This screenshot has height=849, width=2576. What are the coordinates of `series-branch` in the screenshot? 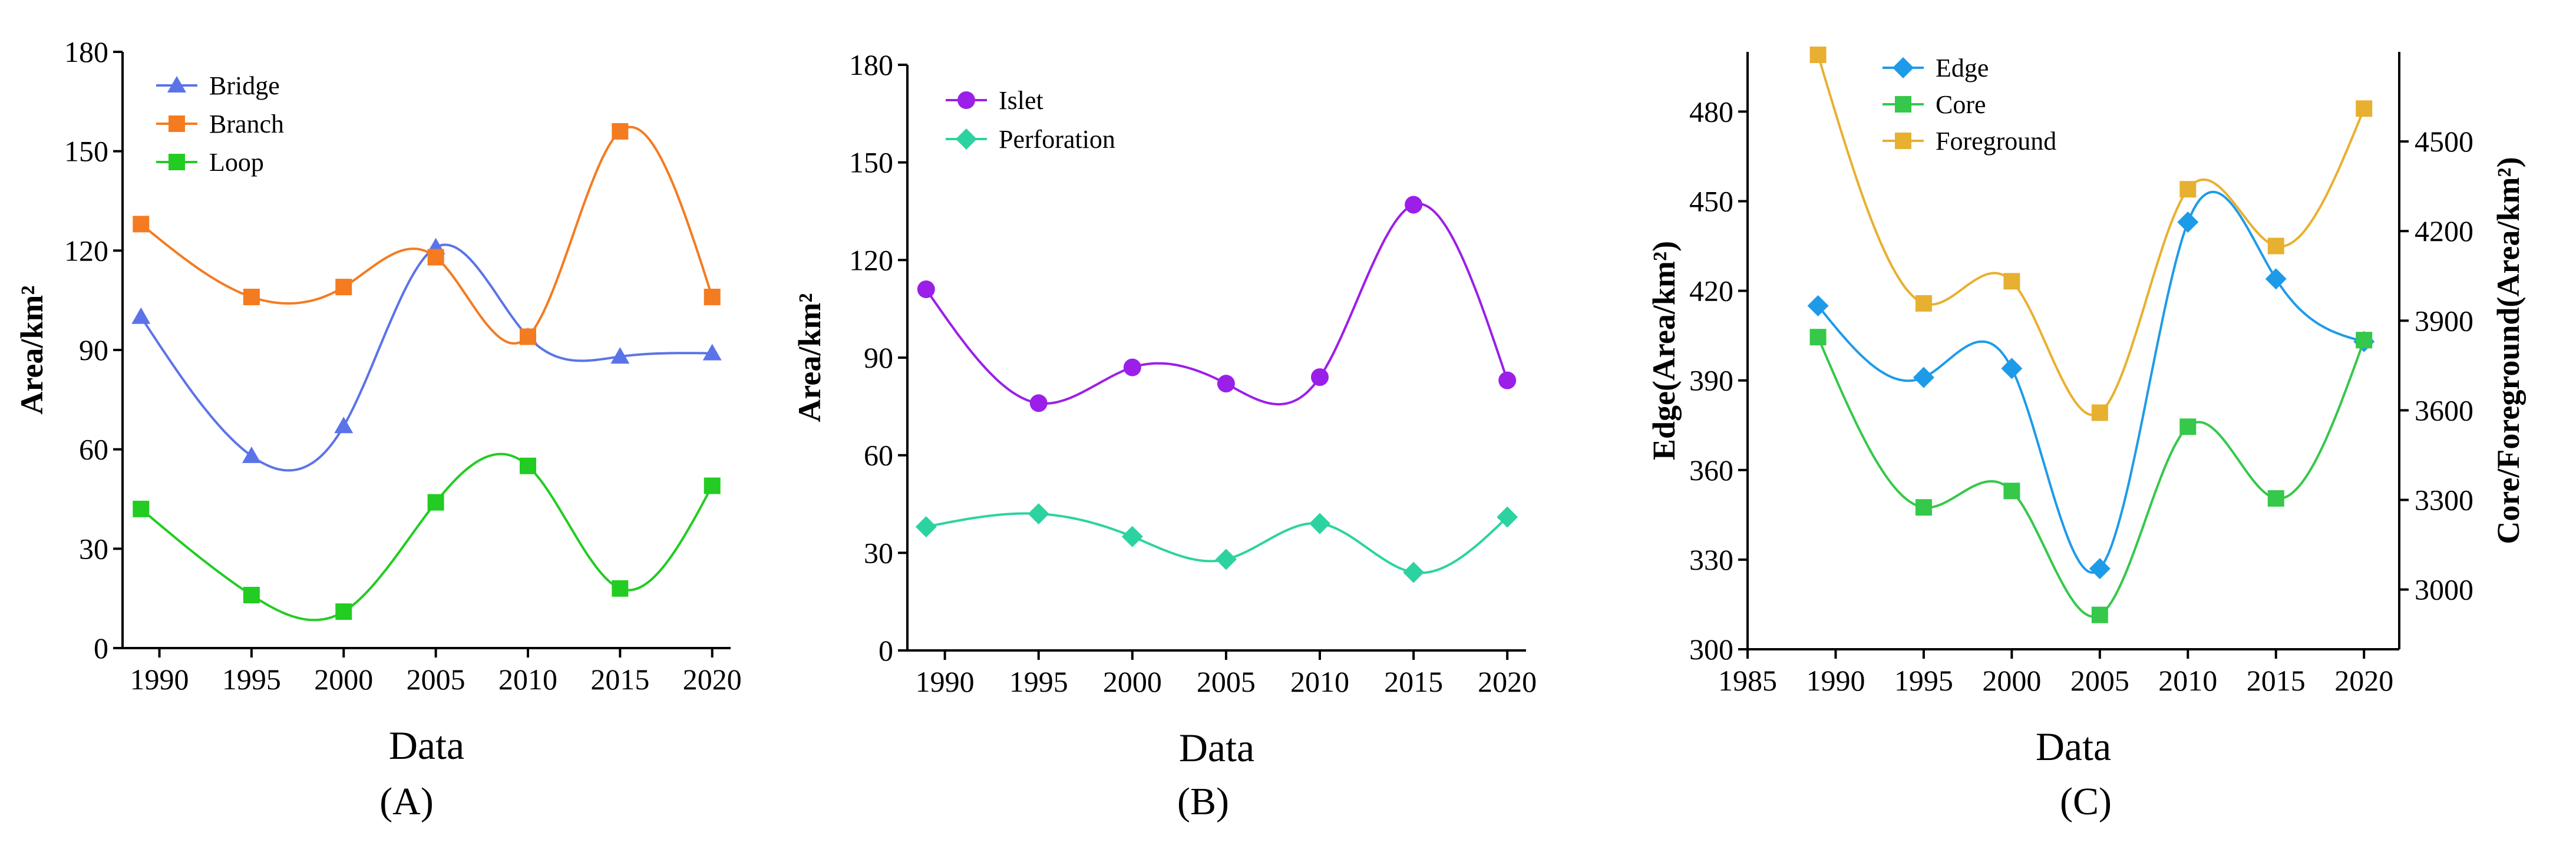 It's located at (427, 234).